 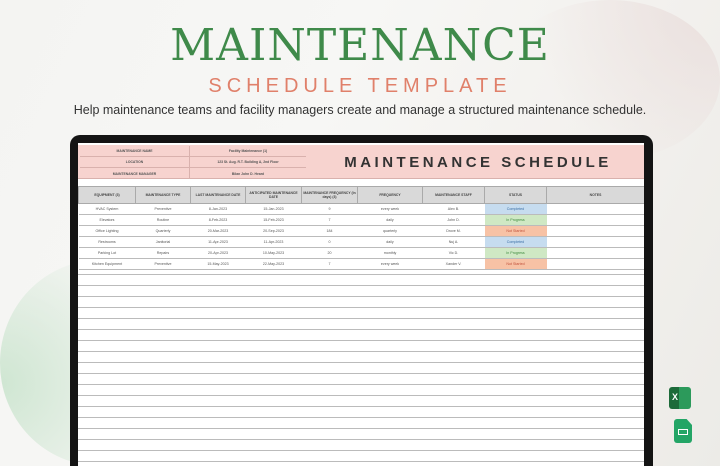 I want to click on table-cell: 8-Jan-2023, so click(x=218, y=209).